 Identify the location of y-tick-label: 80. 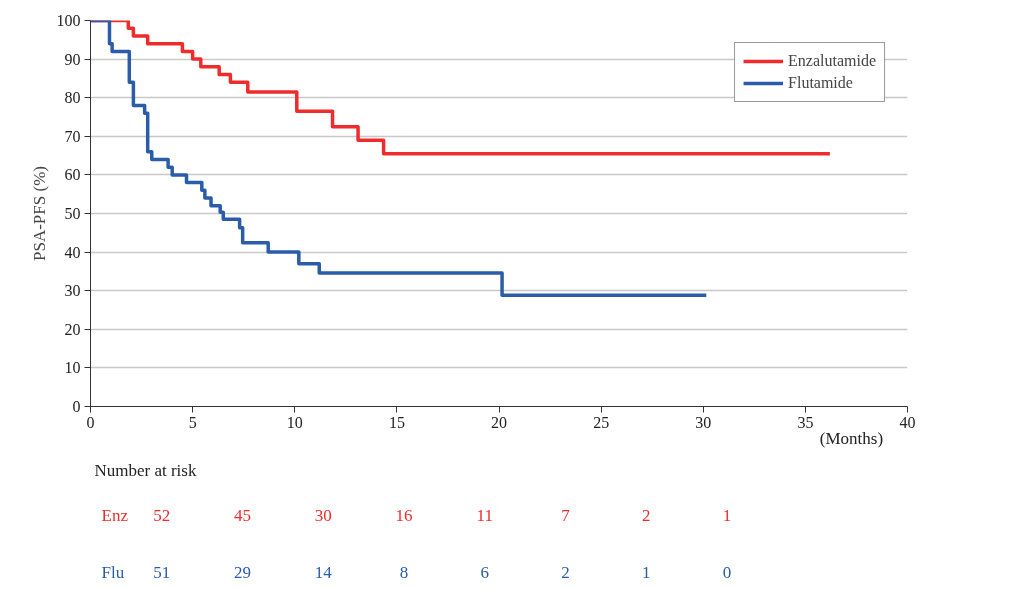
(72, 98).